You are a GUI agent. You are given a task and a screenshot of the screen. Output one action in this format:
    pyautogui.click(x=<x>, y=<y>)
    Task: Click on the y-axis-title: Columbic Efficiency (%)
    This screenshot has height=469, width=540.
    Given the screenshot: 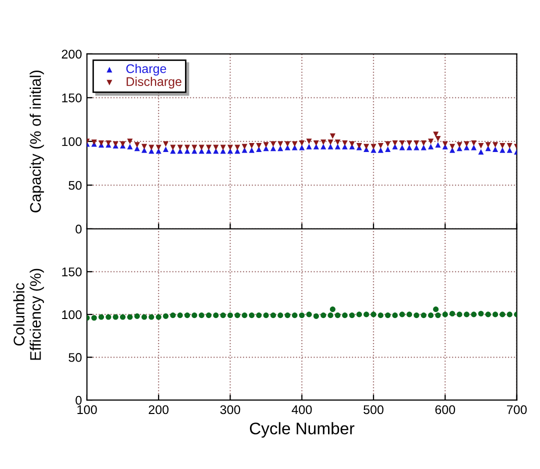 What is the action you would take?
    pyautogui.click(x=28, y=314)
    